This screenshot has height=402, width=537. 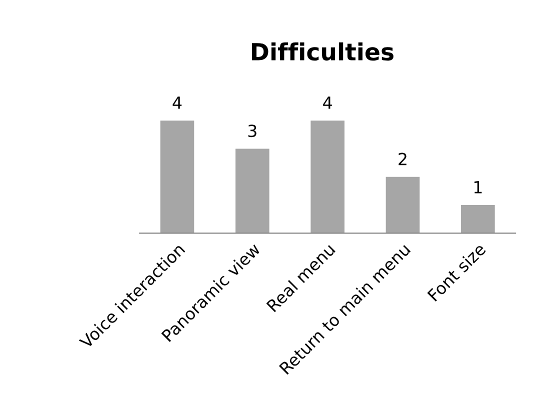 I want to click on data-label: 3, so click(x=252, y=131).